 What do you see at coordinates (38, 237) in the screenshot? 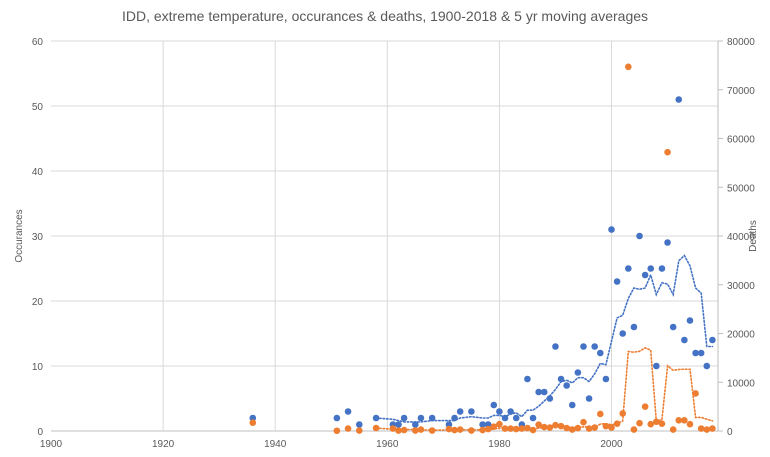
I see `y-tick-label: 30` at bounding box center [38, 237].